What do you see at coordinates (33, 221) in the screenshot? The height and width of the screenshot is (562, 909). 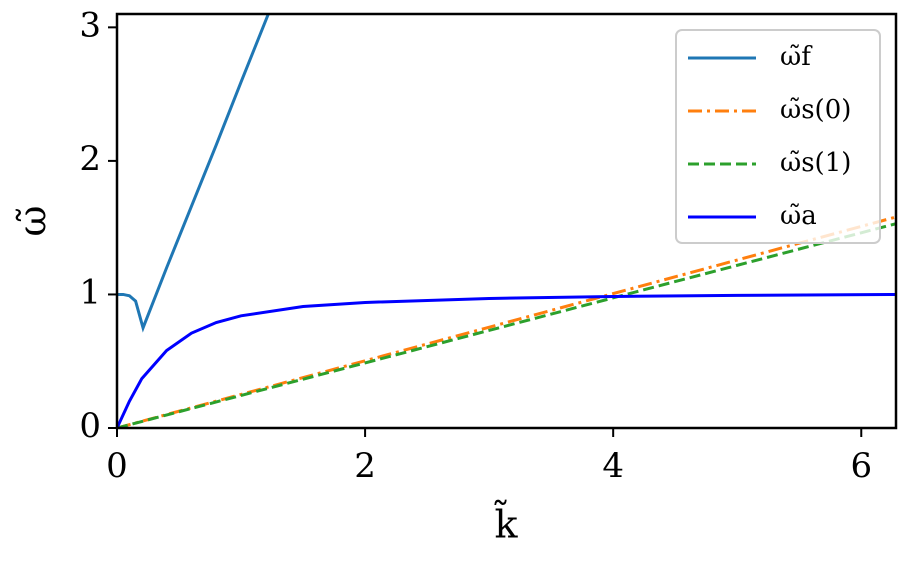 I see `y-axis-label: ω̃` at bounding box center [33, 221].